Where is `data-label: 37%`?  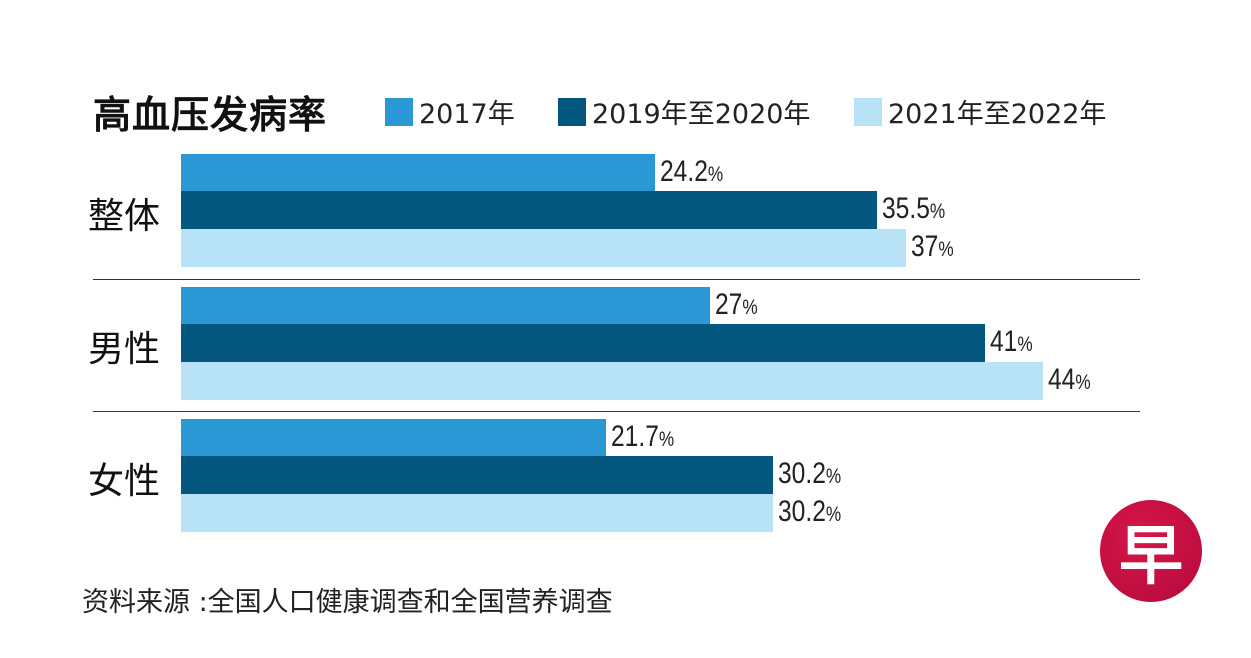
data-label: 37% is located at coordinates (932, 246).